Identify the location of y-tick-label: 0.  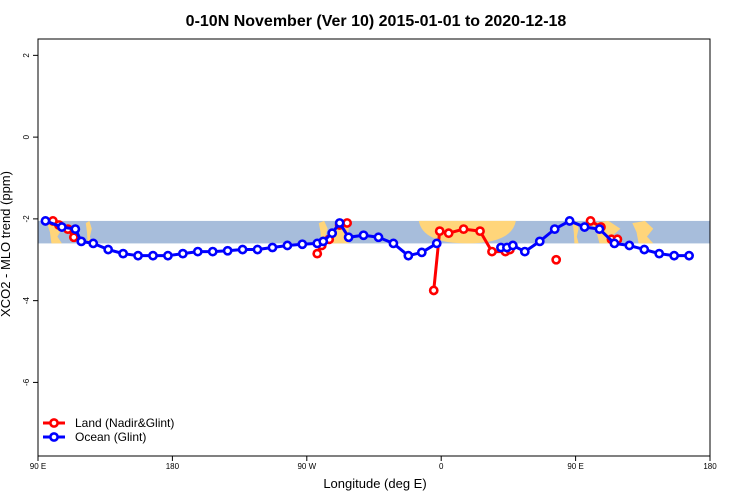
(26, 136).